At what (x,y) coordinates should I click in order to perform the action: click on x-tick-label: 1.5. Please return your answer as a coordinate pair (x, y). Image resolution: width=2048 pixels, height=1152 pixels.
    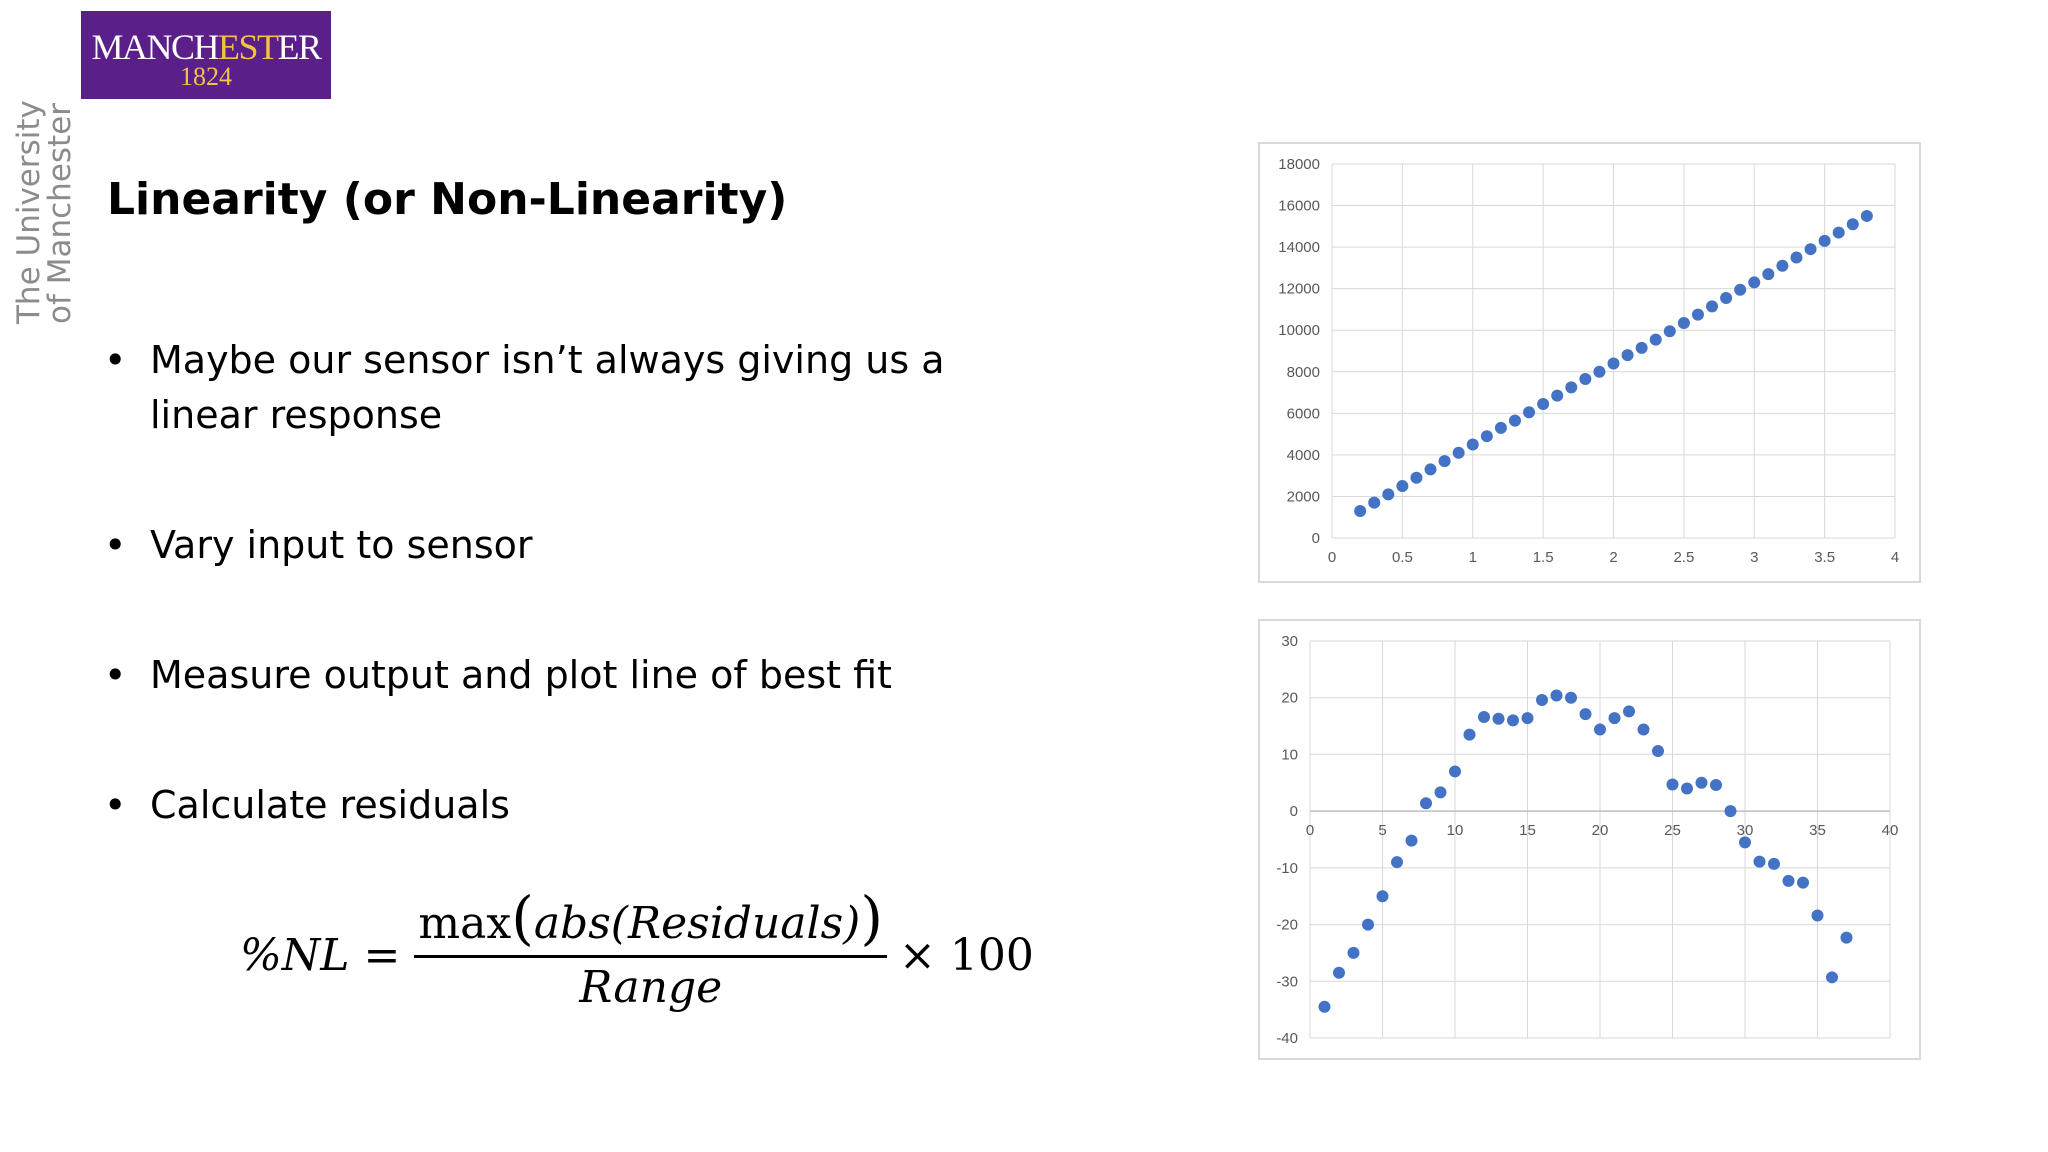
    Looking at the image, I should click on (1543, 557).